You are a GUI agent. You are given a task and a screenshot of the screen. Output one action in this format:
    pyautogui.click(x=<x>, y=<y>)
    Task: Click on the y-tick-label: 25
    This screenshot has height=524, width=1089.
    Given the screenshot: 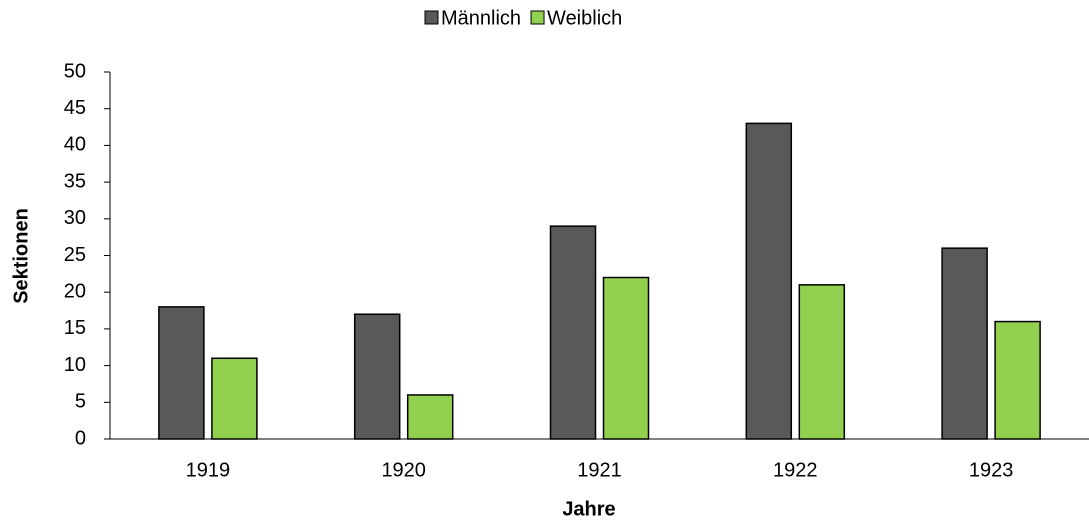 What is the action you would take?
    pyautogui.click(x=75, y=255)
    